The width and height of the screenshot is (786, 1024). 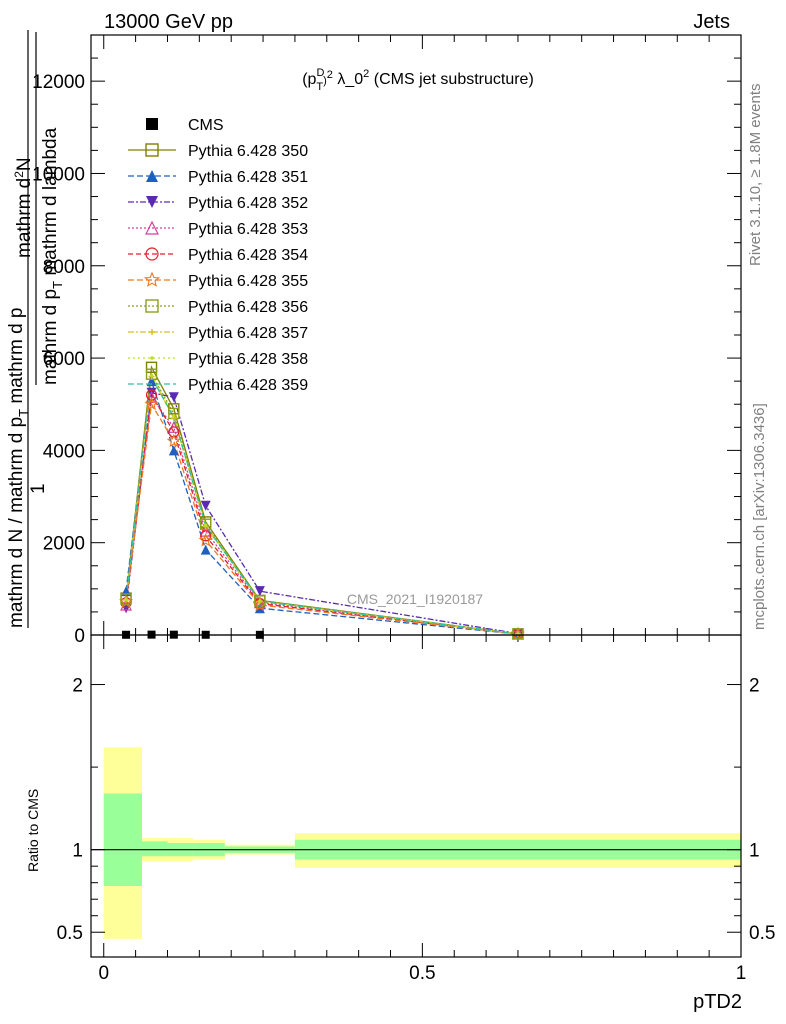 I want to click on xlabel: pTD2, so click(x=717, y=1002).